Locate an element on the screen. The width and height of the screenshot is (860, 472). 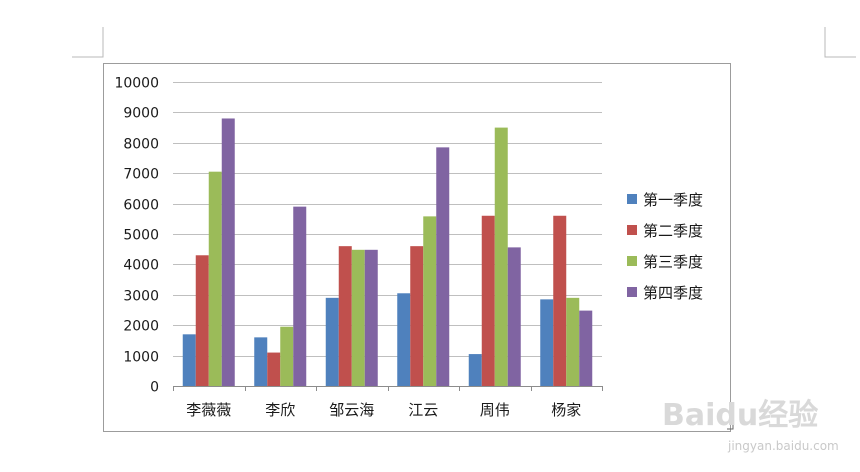
x-tick-label: 李薇薇 is located at coordinates (208, 410).